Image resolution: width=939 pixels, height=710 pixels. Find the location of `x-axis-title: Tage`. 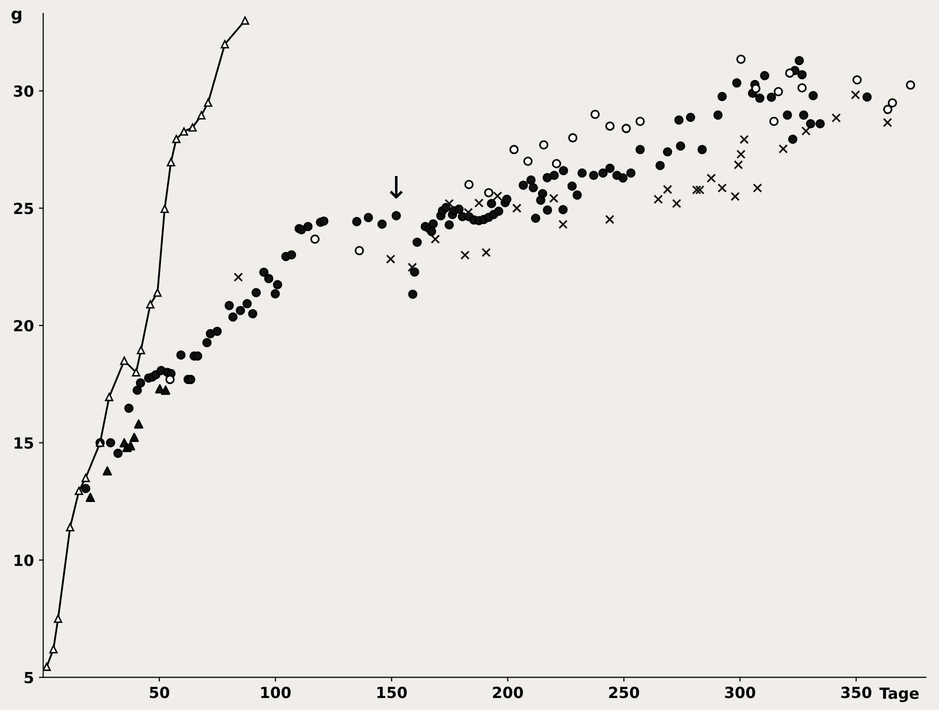

x-axis-title: Tage is located at coordinates (899, 695).